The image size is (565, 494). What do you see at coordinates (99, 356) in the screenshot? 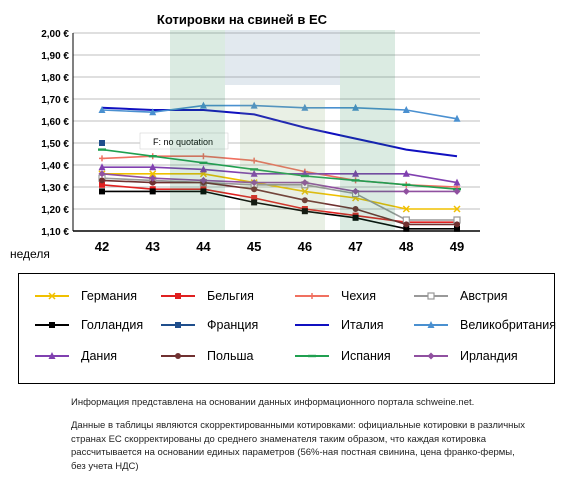
I see `legend-label: Дания` at bounding box center [99, 356].